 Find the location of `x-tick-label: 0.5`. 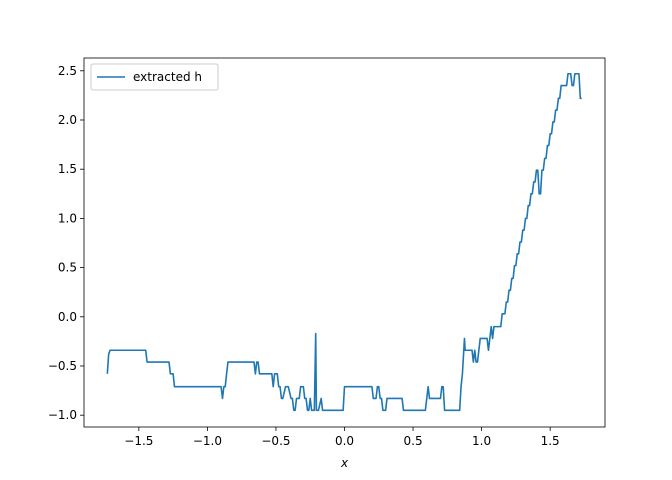

x-tick-label: 0.5 is located at coordinates (413, 441).